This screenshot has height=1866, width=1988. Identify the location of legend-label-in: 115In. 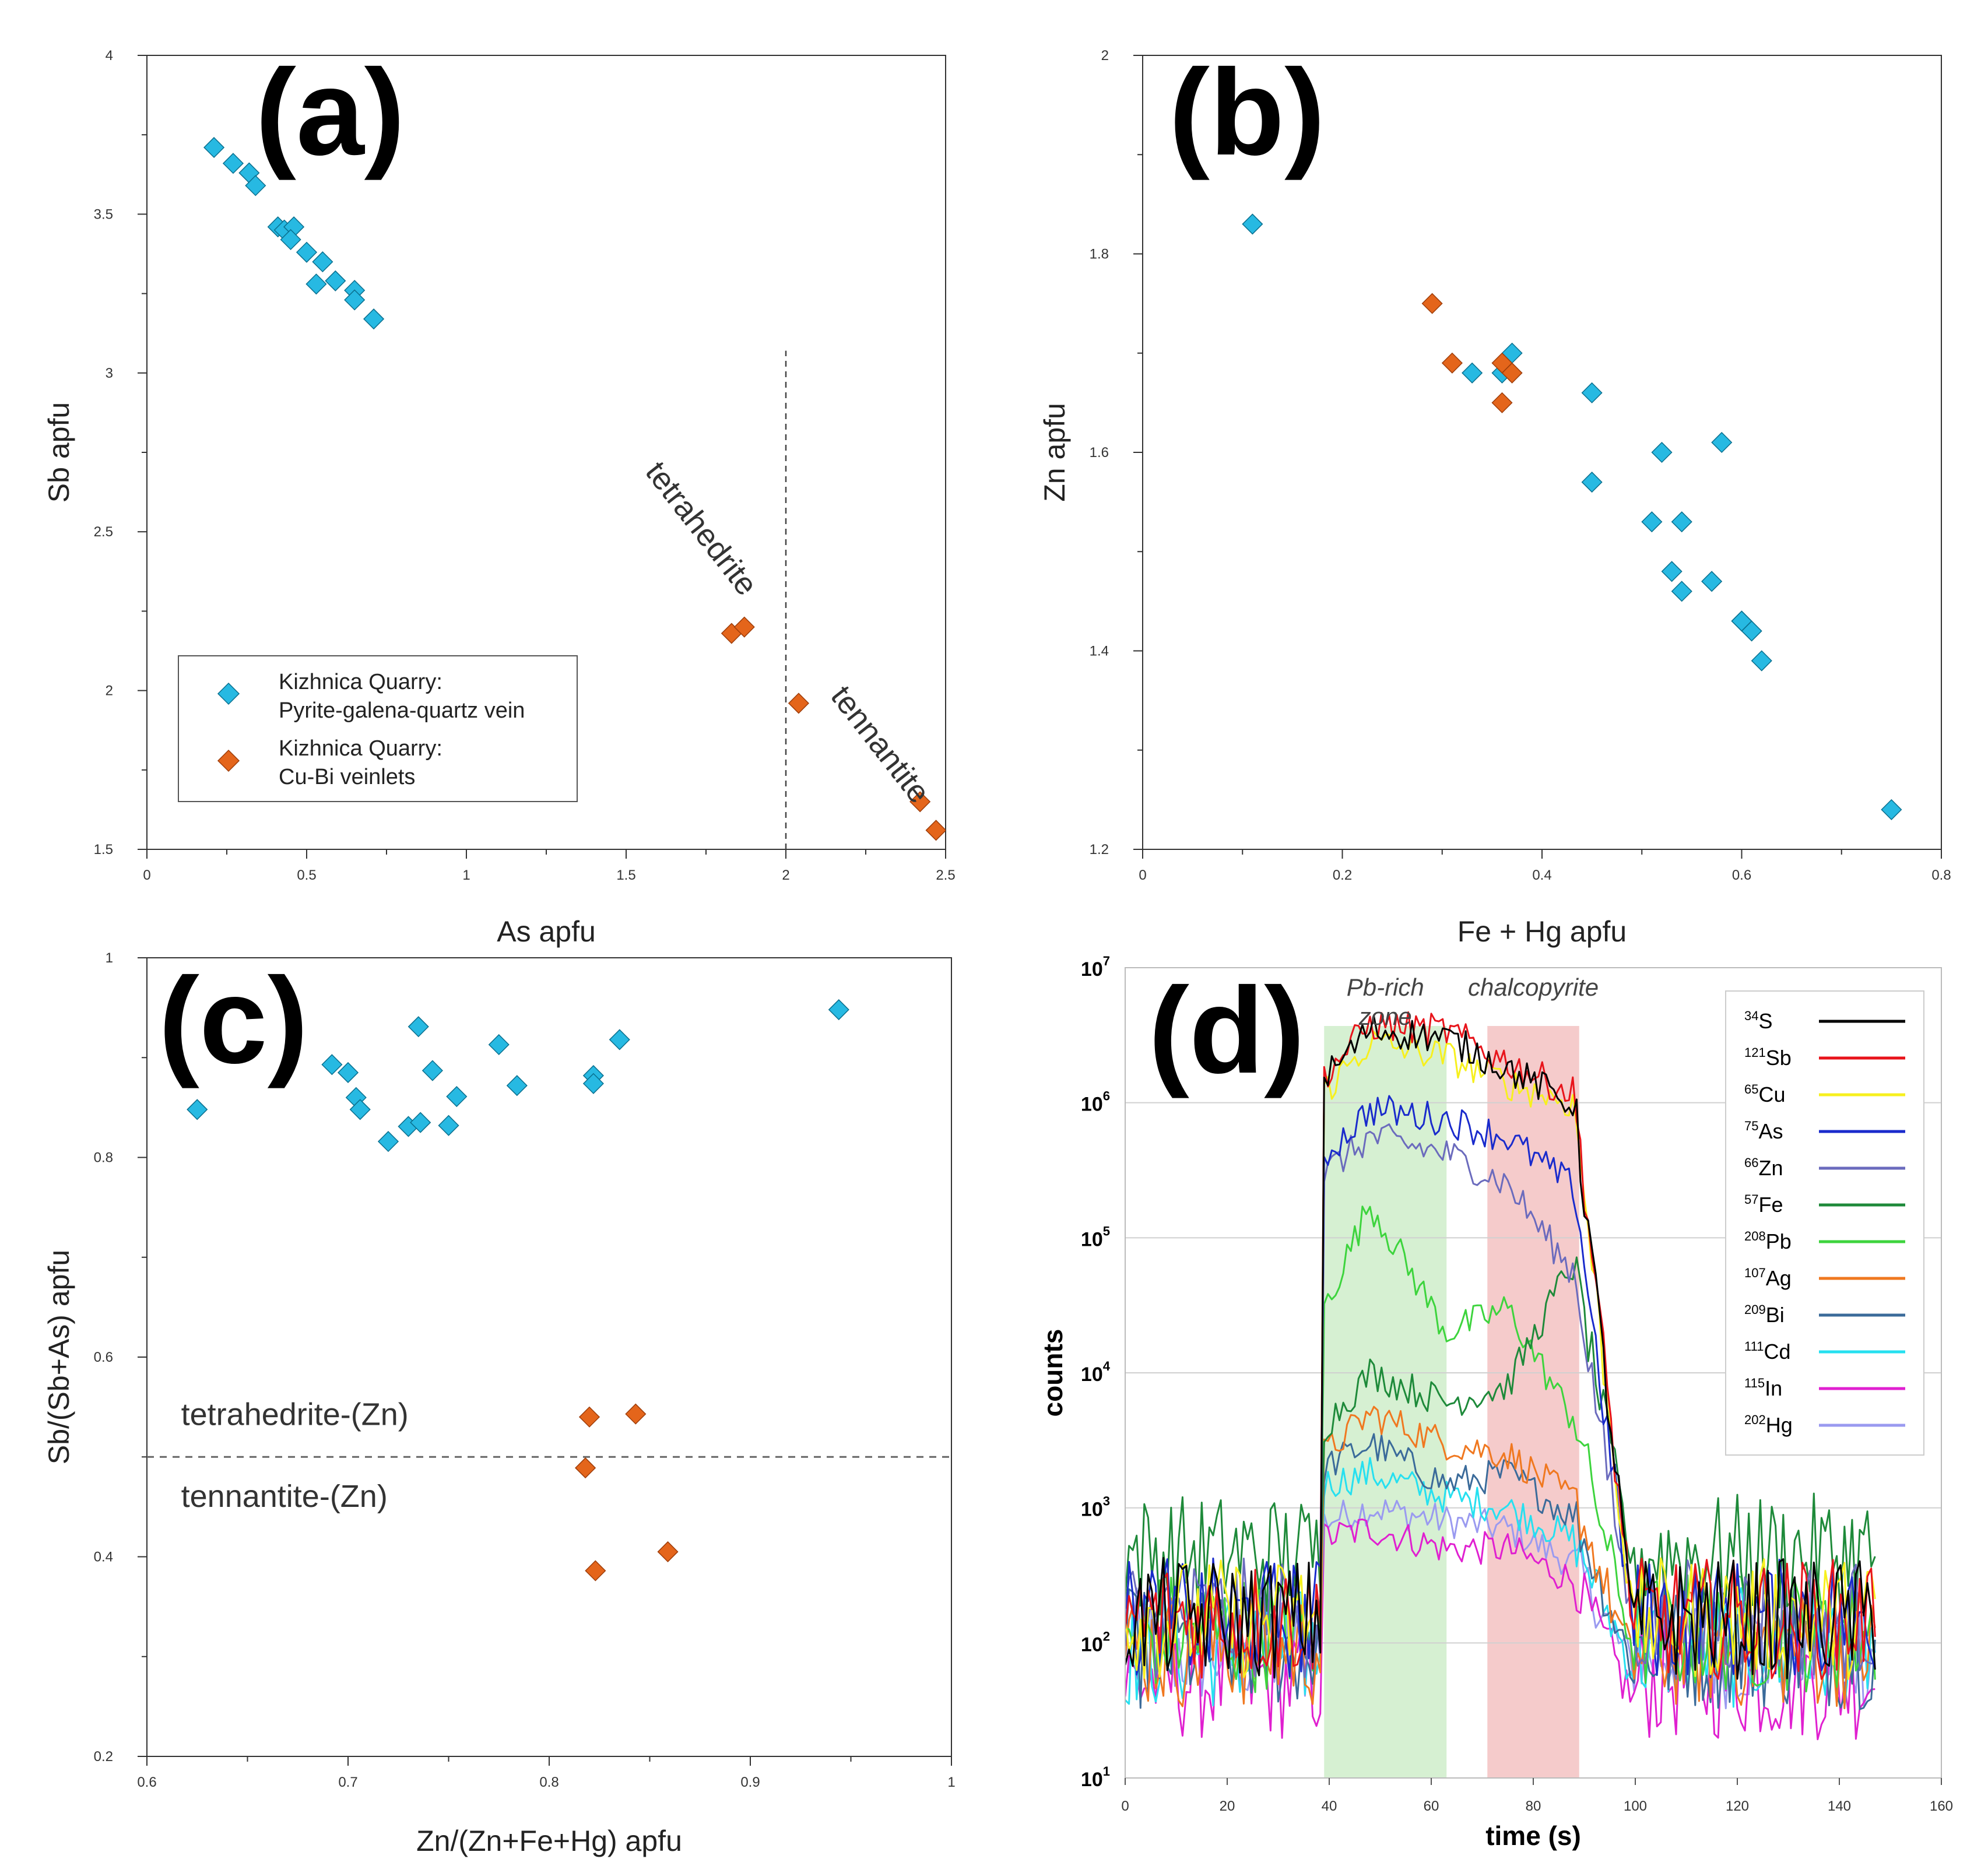
(1763, 1388).